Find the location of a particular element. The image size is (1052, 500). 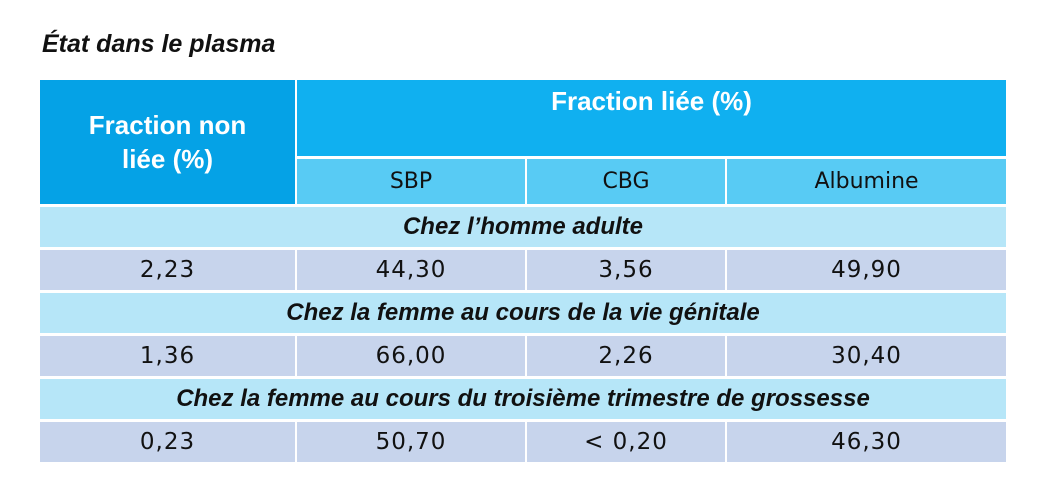

header-unbound: Fraction non liée (%) is located at coordinates (167, 142).